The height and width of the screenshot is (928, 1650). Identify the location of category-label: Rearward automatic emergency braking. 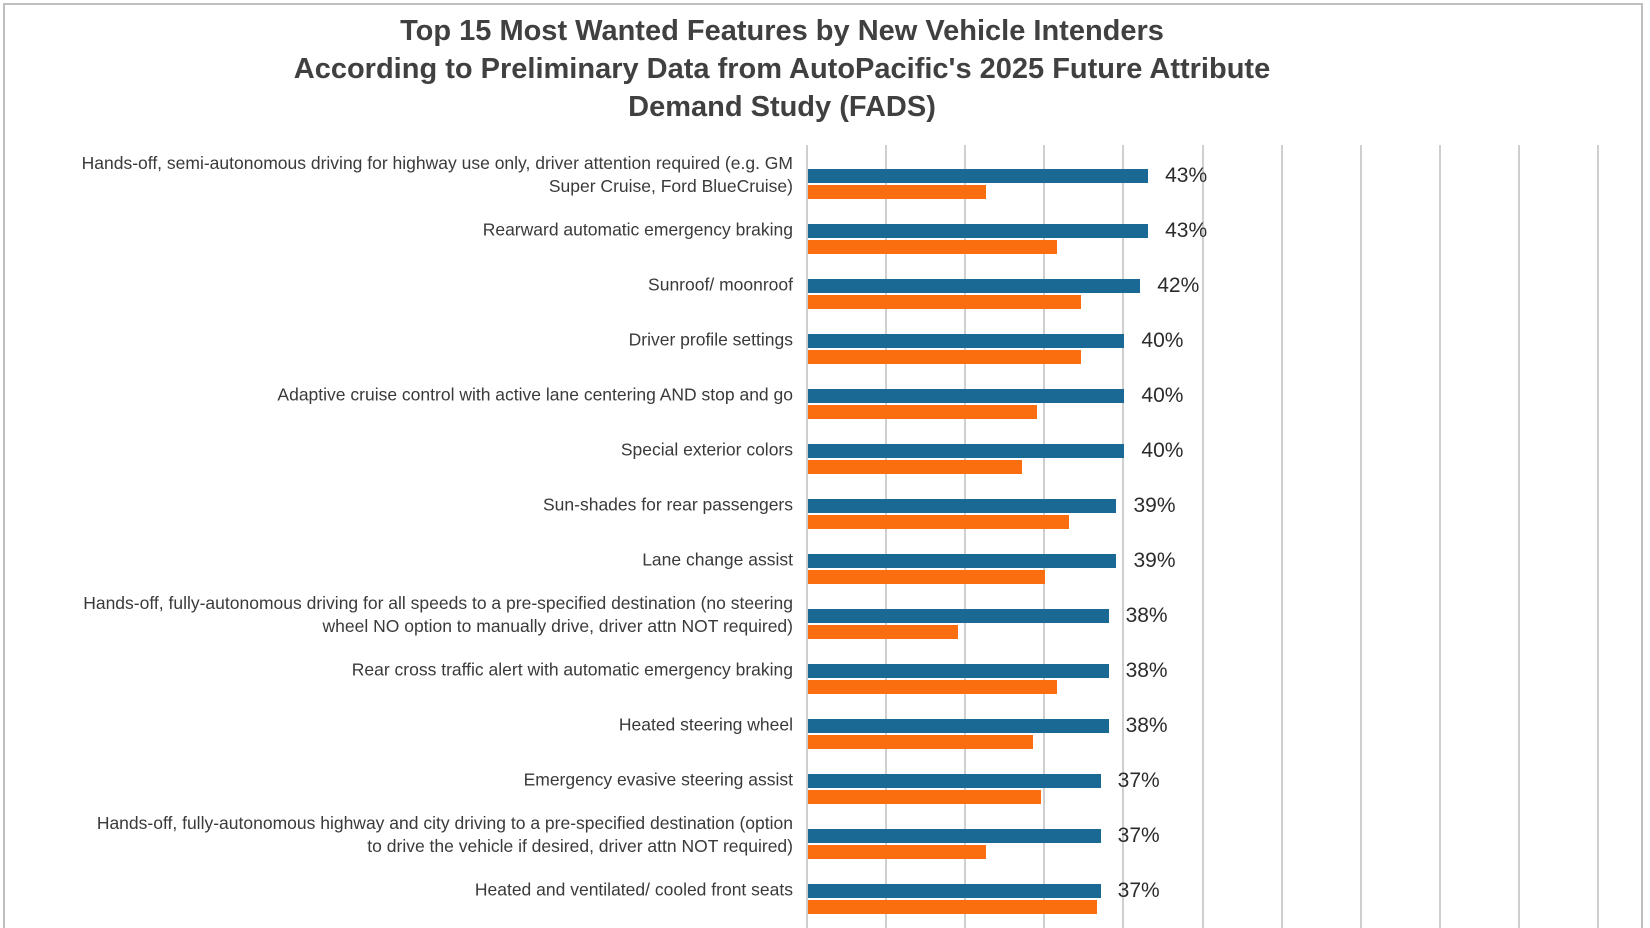
(637, 229).